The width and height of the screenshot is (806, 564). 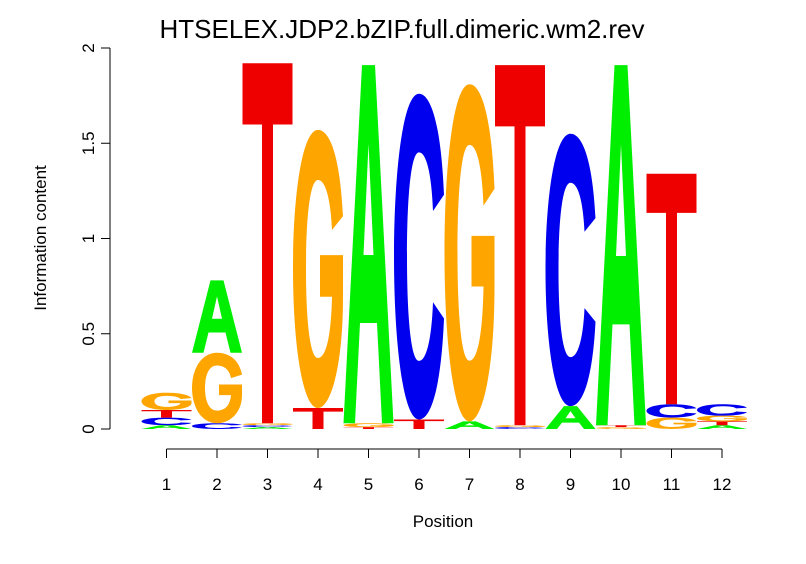 What do you see at coordinates (88, 143) in the screenshot?
I see `y-tick-label: 1.5` at bounding box center [88, 143].